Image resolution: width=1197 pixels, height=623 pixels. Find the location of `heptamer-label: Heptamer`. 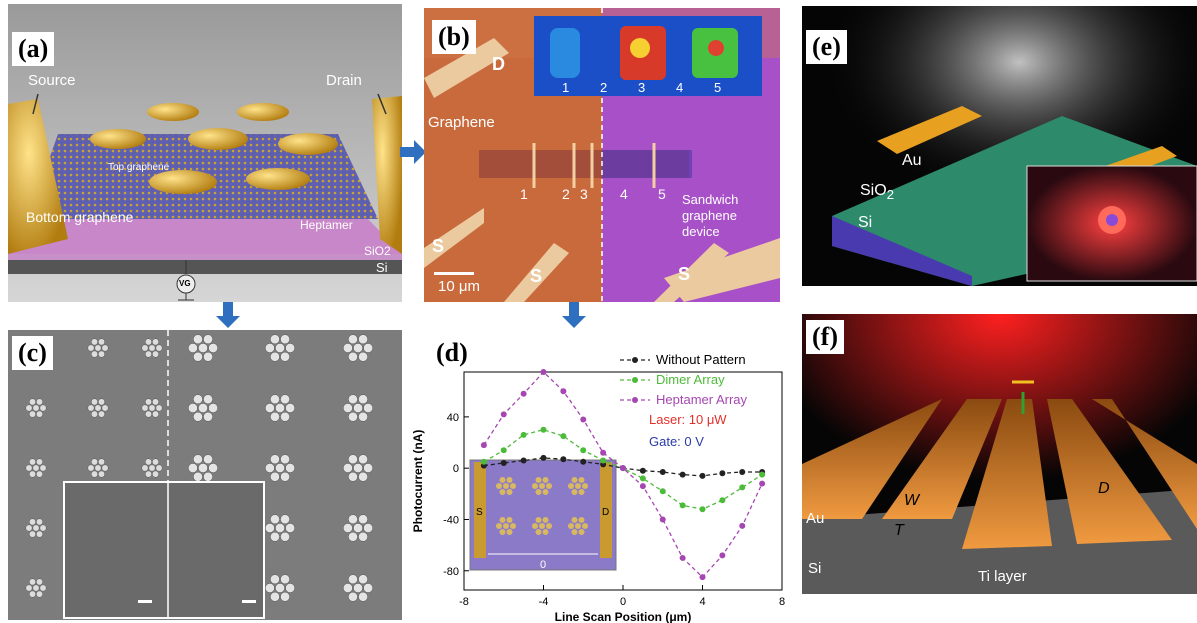

heptamer-label: Heptamer is located at coordinates (326, 225).